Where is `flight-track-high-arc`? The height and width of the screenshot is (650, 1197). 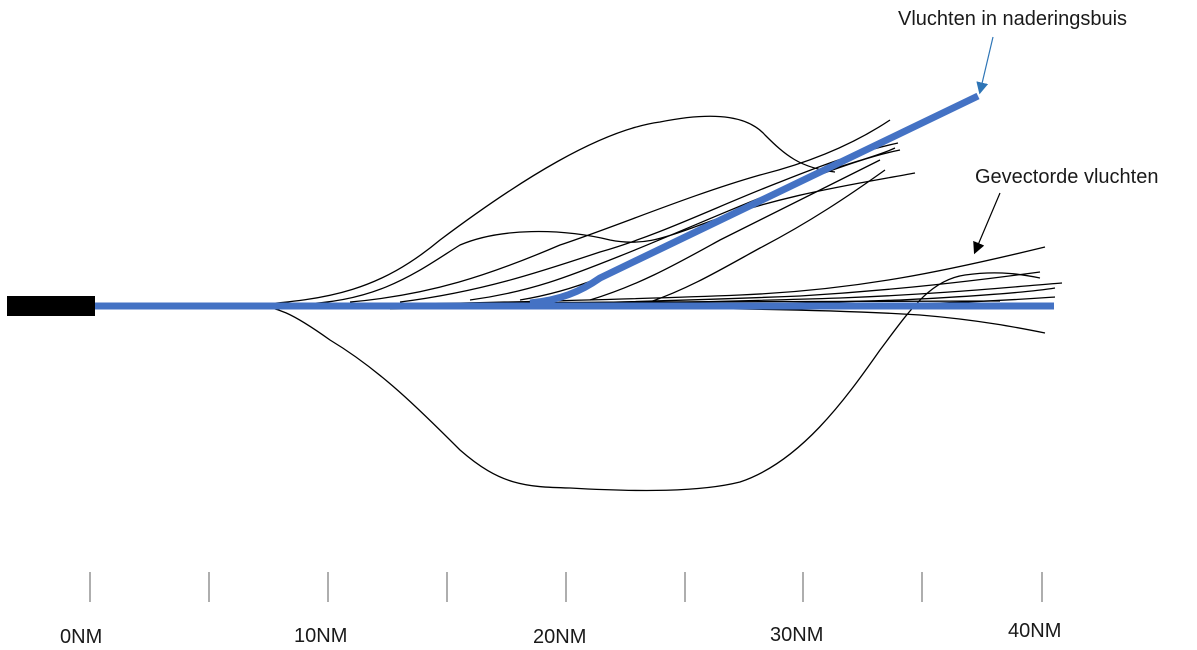 flight-track-high-arc is located at coordinates (542, 210).